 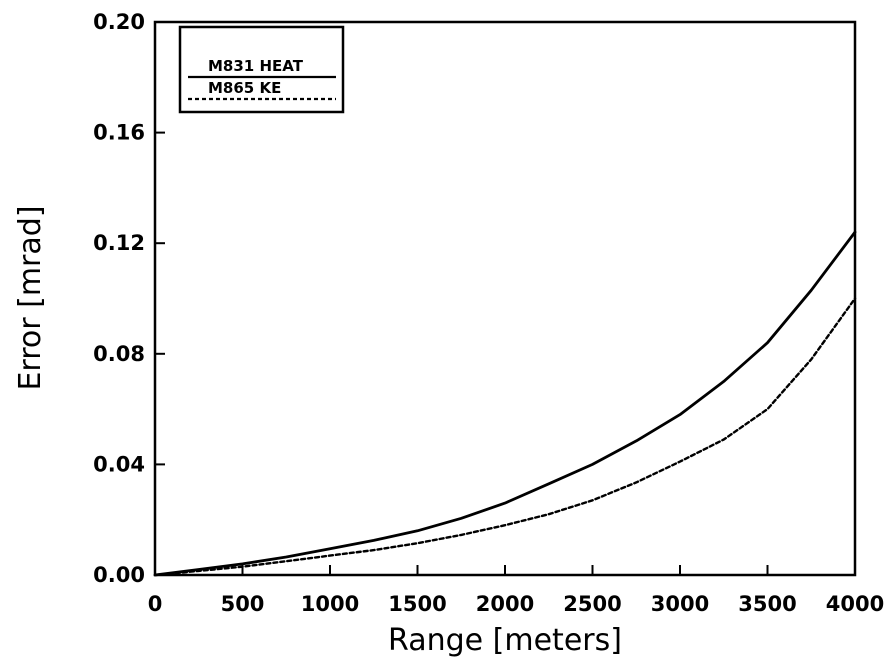 I want to click on legend-box, so click(x=261, y=69).